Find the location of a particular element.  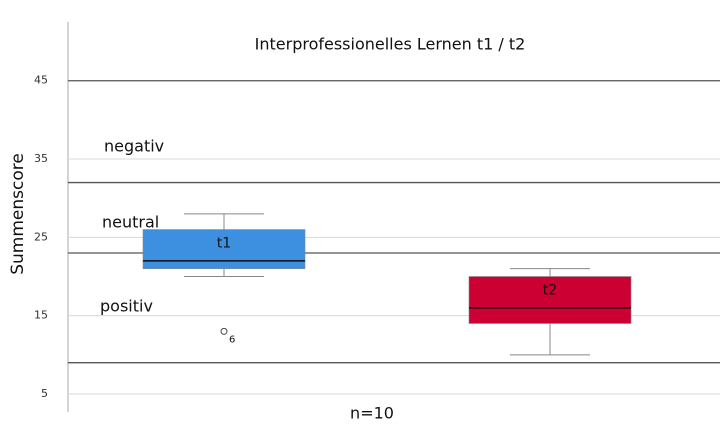

outlier-label: 6 is located at coordinates (232, 339).